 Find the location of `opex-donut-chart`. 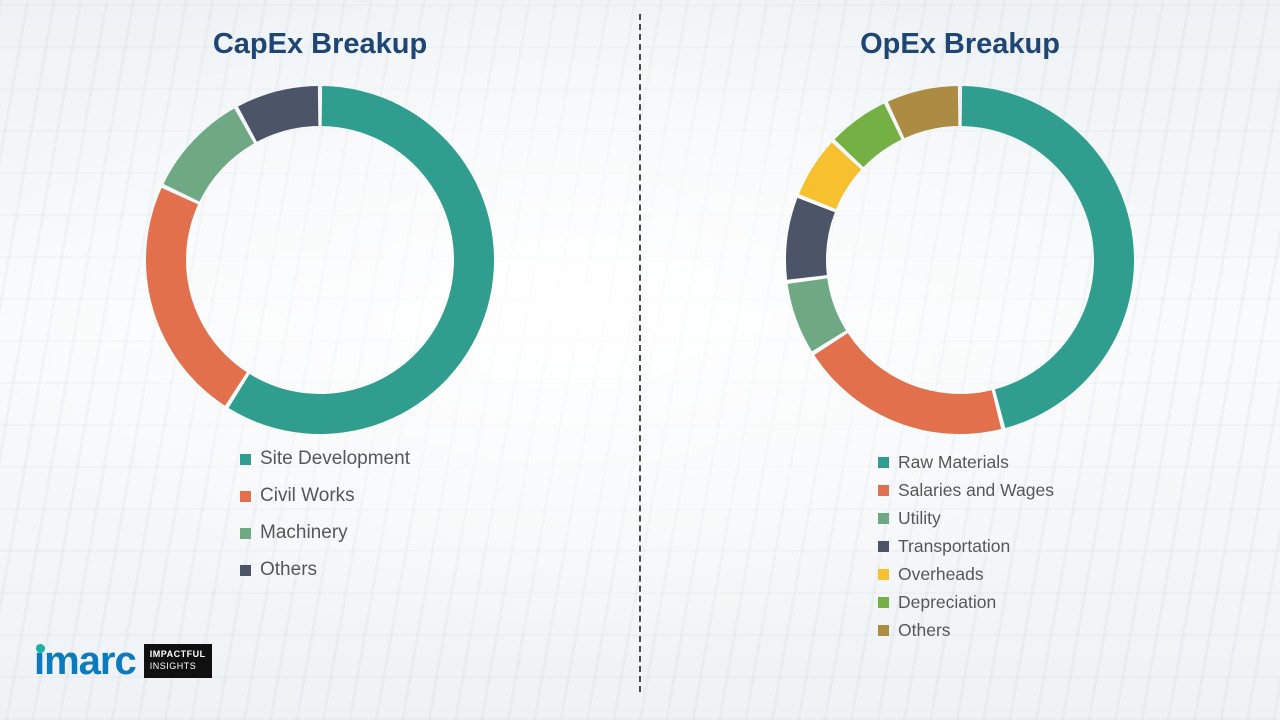

opex-donut-chart is located at coordinates (960, 260).